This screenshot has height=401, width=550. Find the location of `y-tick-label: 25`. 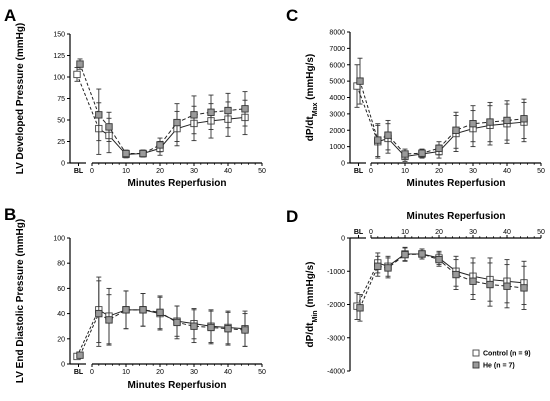

y-tick-label: 25 is located at coordinates (61, 142).